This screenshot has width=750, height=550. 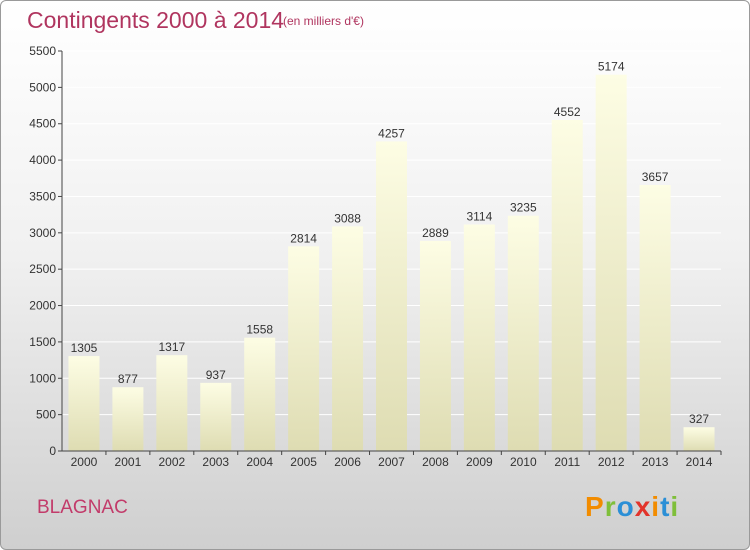 What do you see at coordinates (479, 462) in the screenshot?
I see `x-tick-label: 2009` at bounding box center [479, 462].